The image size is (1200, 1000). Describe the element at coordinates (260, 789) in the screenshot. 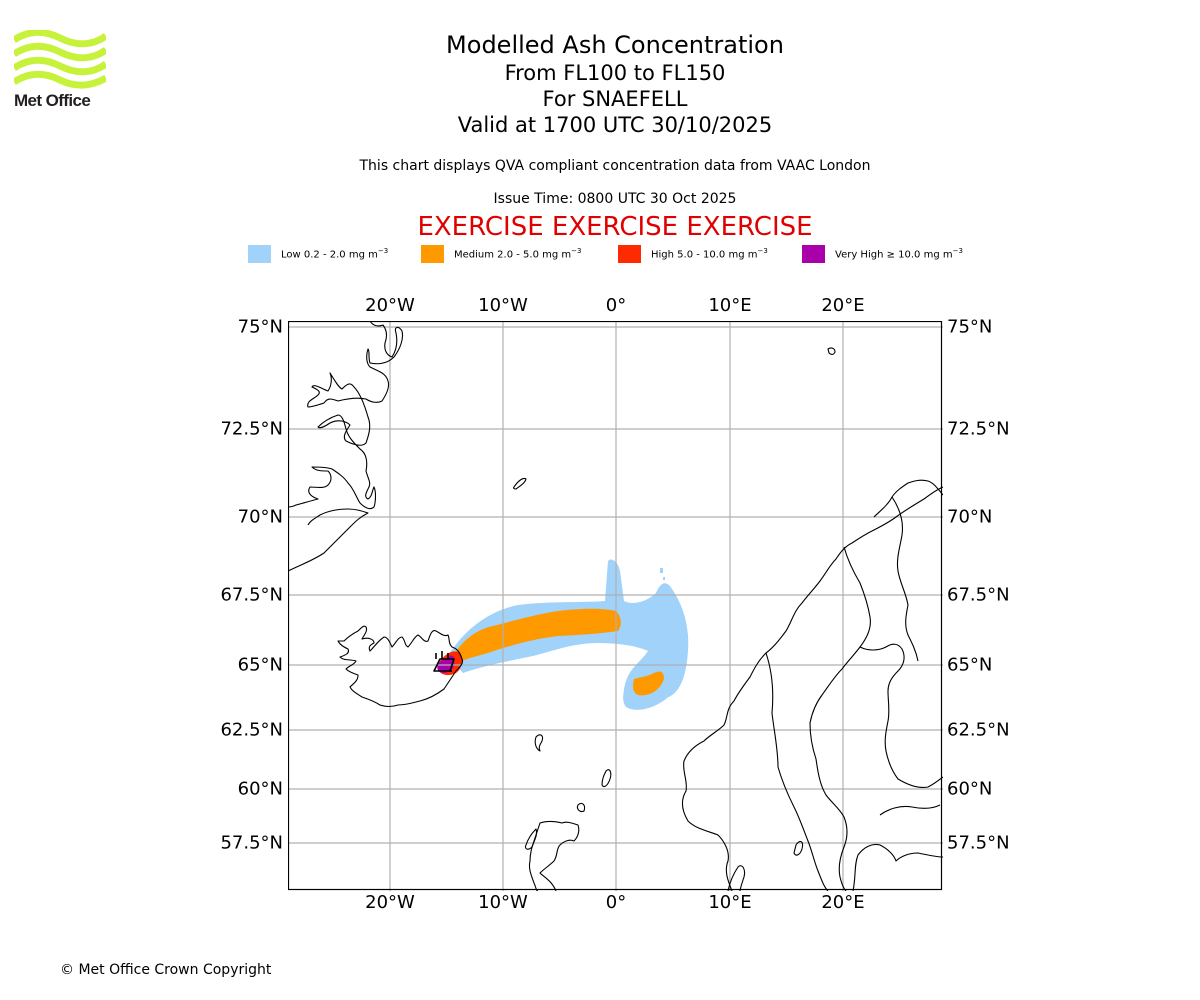

I see `lat-tick-left-60n: 60°N` at that location.